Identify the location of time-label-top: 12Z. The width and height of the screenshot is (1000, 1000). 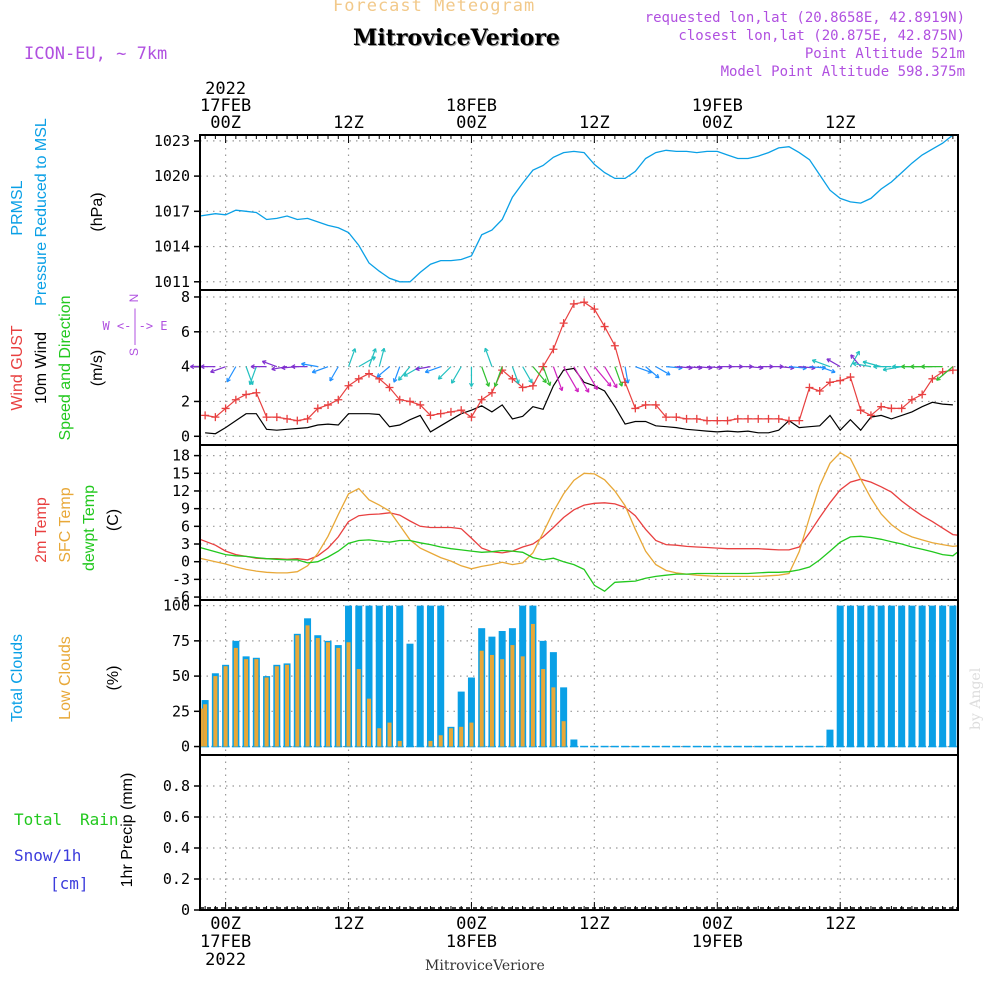
(840, 123).